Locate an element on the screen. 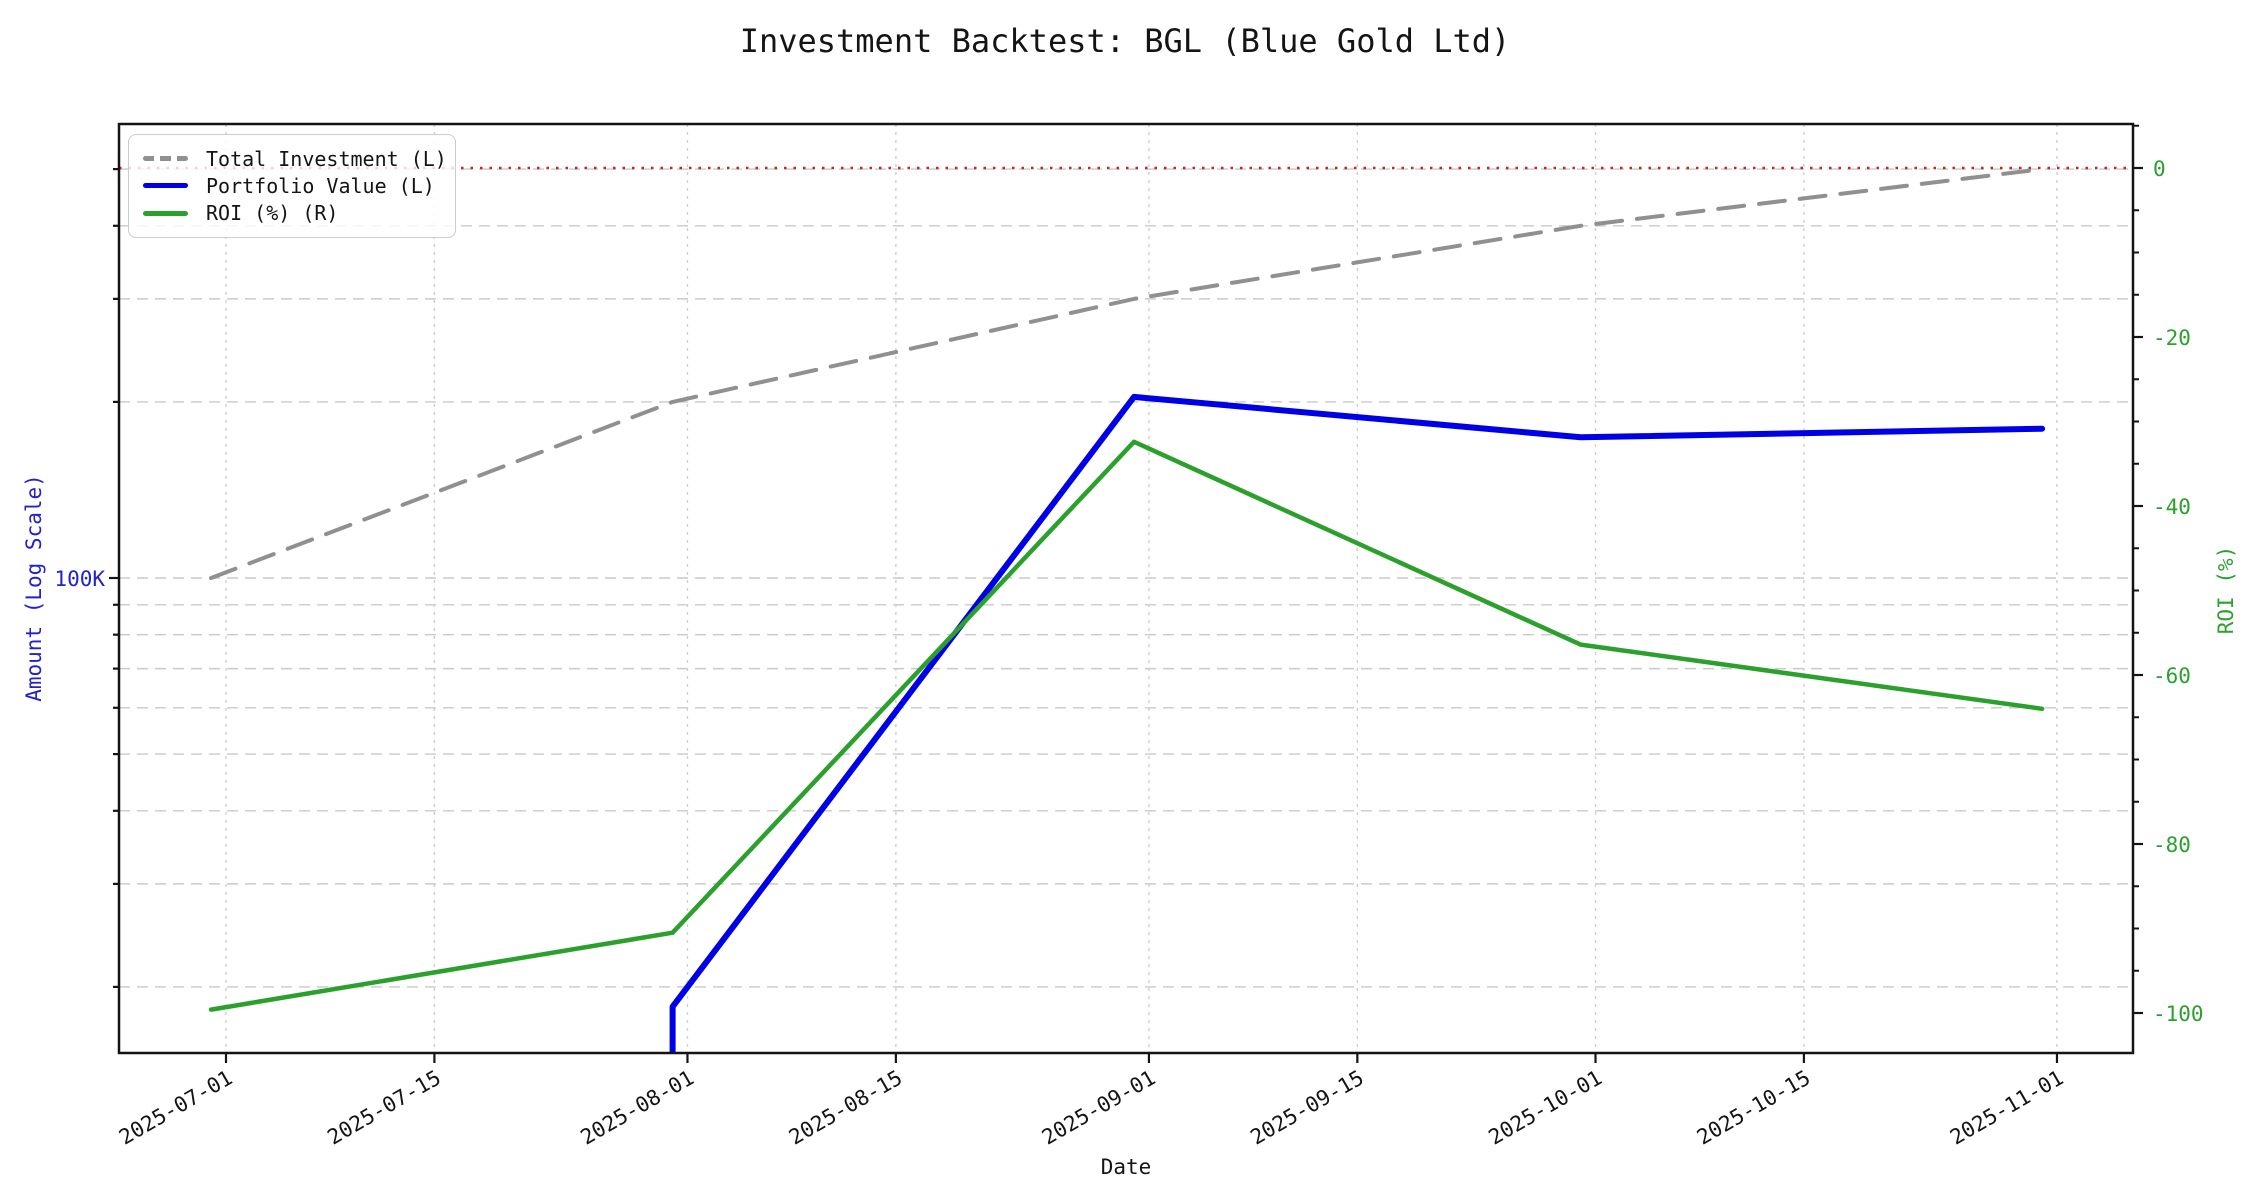  x-tick-label: 2025-07-01 is located at coordinates (175, 1108).